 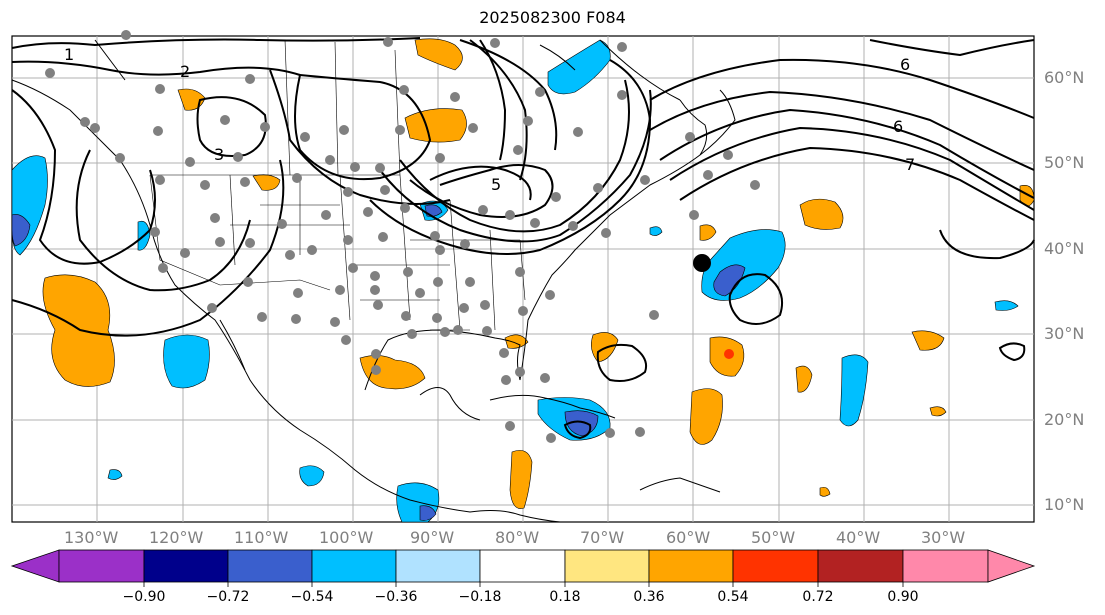 What do you see at coordinates (552, 17) in the screenshot?
I see `map-title: 2025082300 F084` at bounding box center [552, 17].